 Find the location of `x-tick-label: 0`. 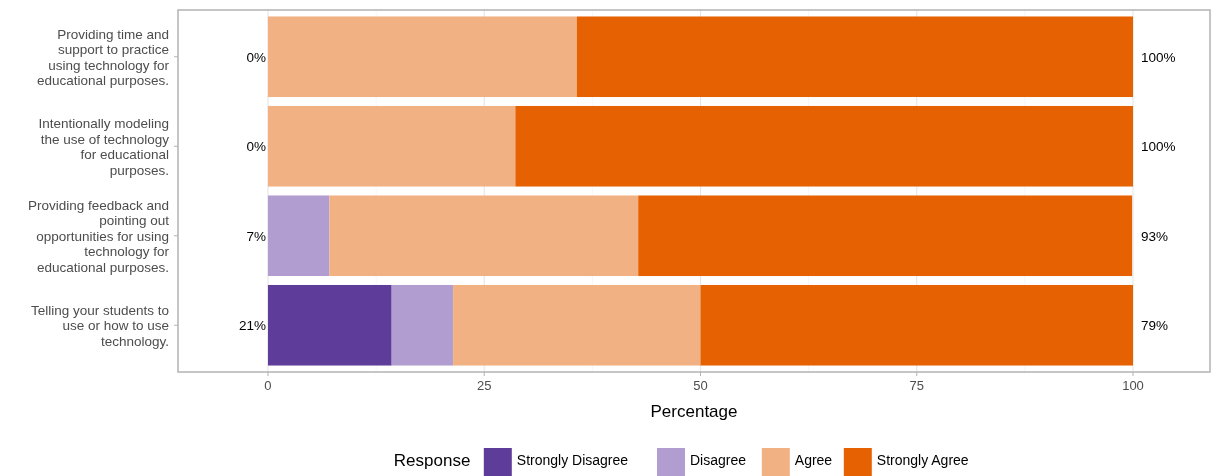

x-tick-label: 0 is located at coordinates (268, 385).